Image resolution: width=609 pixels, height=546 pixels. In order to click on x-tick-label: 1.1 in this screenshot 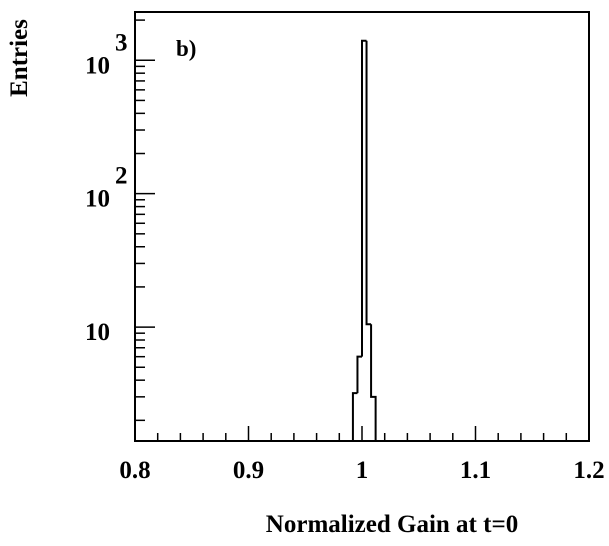, I will do `click(475, 470)`.